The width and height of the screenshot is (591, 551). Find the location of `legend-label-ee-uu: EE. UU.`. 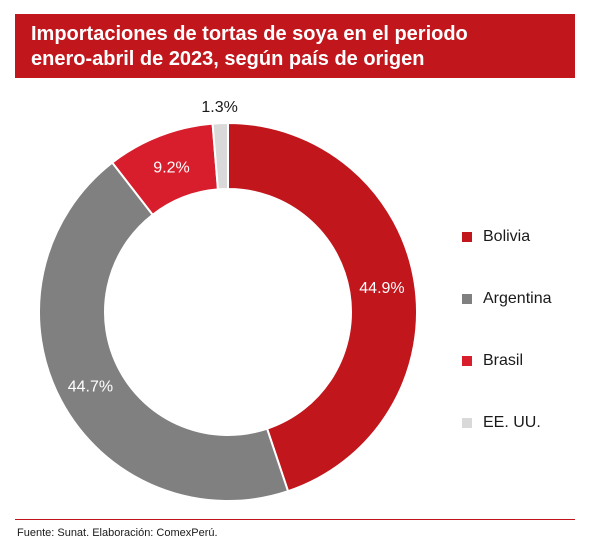

legend-label-ee-uu: EE. UU. is located at coordinates (512, 422).